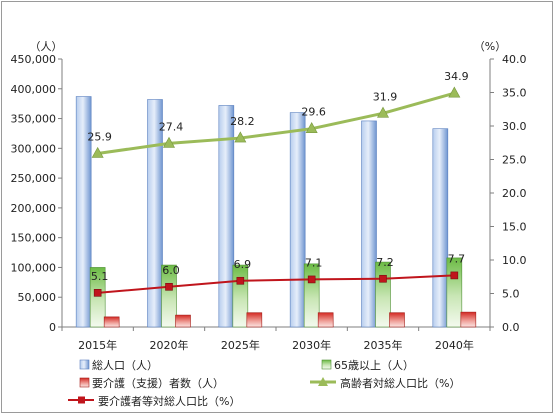  Describe the element at coordinates (34, 89) in the screenshot. I see `y-left-tick-label: 400,000` at that location.